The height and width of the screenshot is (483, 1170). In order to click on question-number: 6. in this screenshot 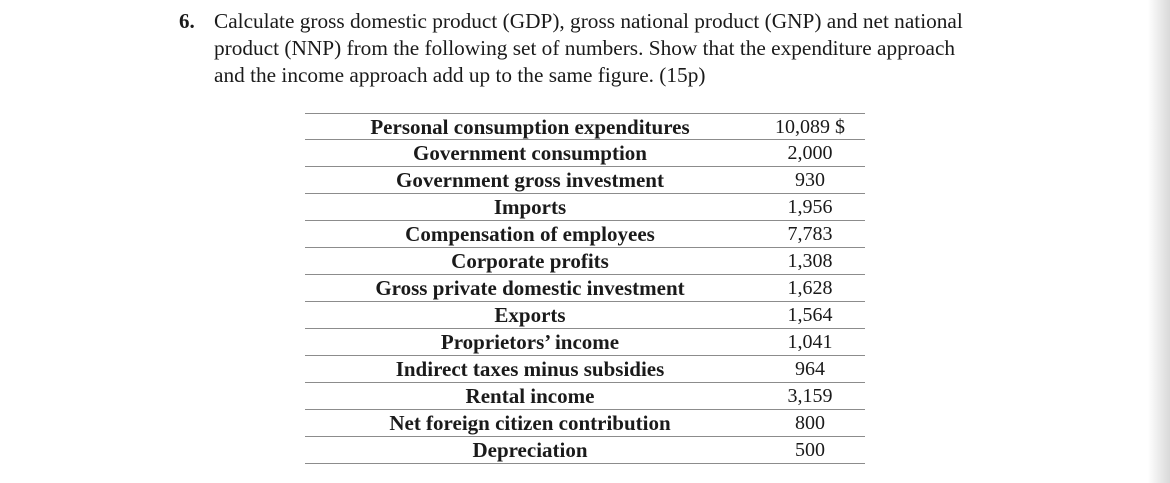, I will do `click(187, 21)`.